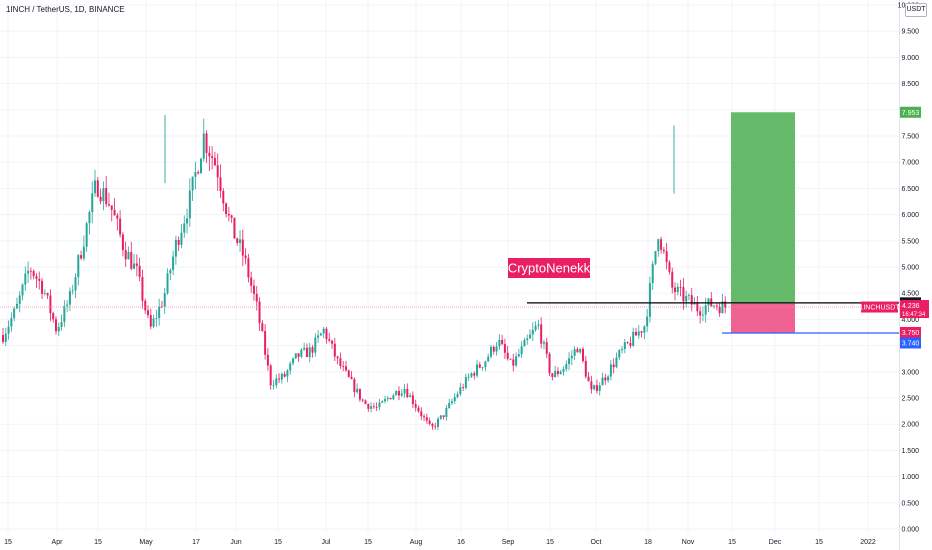 The width and height of the screenshot is (932, 550). Describe the element at coordinates (146, 542) in the screenshot. I see `time-tick-label: May` at that location.